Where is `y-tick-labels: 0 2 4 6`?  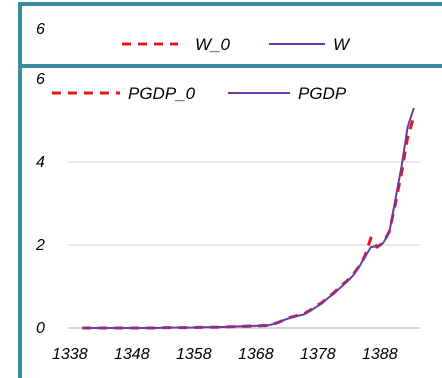
y-tick-labels: 0 2 4 6 is located at coordinates (40, 204).